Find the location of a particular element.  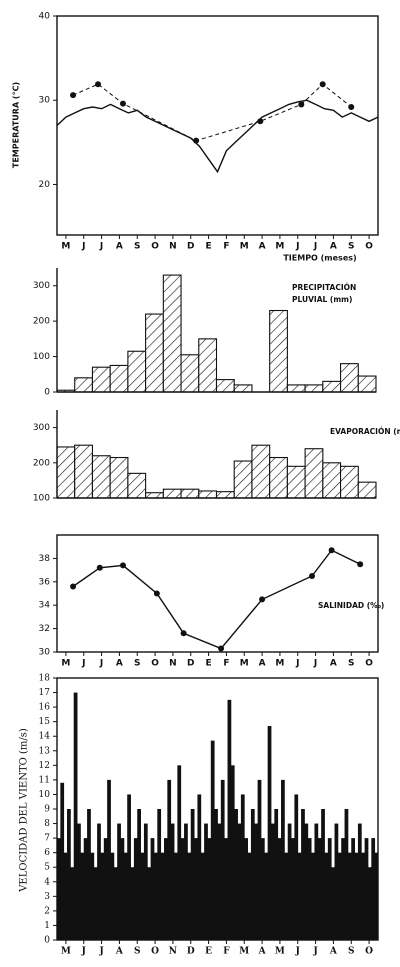

y-tick-label: 6 is located at coordinates (47, 853).